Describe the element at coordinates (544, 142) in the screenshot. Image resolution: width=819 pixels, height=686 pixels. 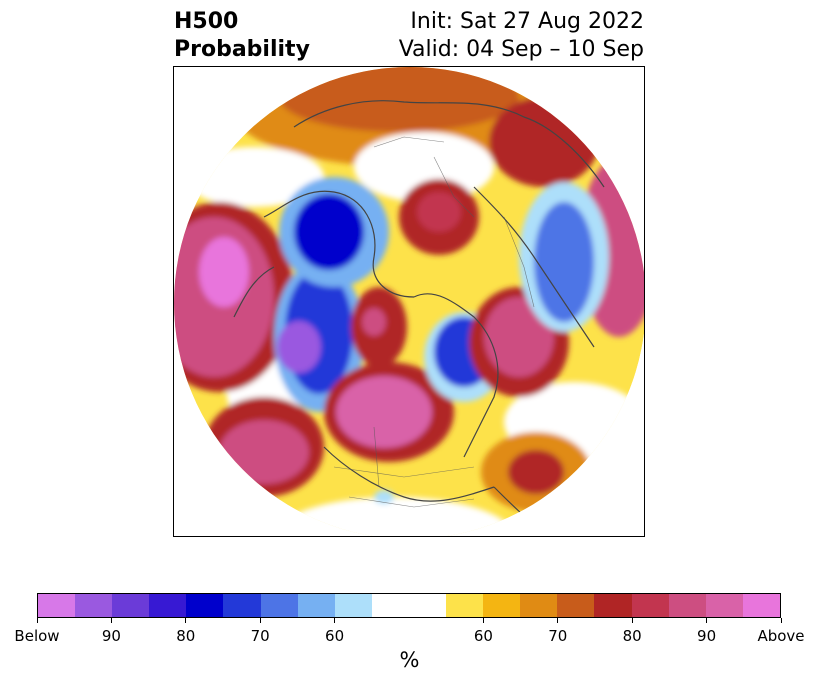
I see `anomaly-northeast` at that location.